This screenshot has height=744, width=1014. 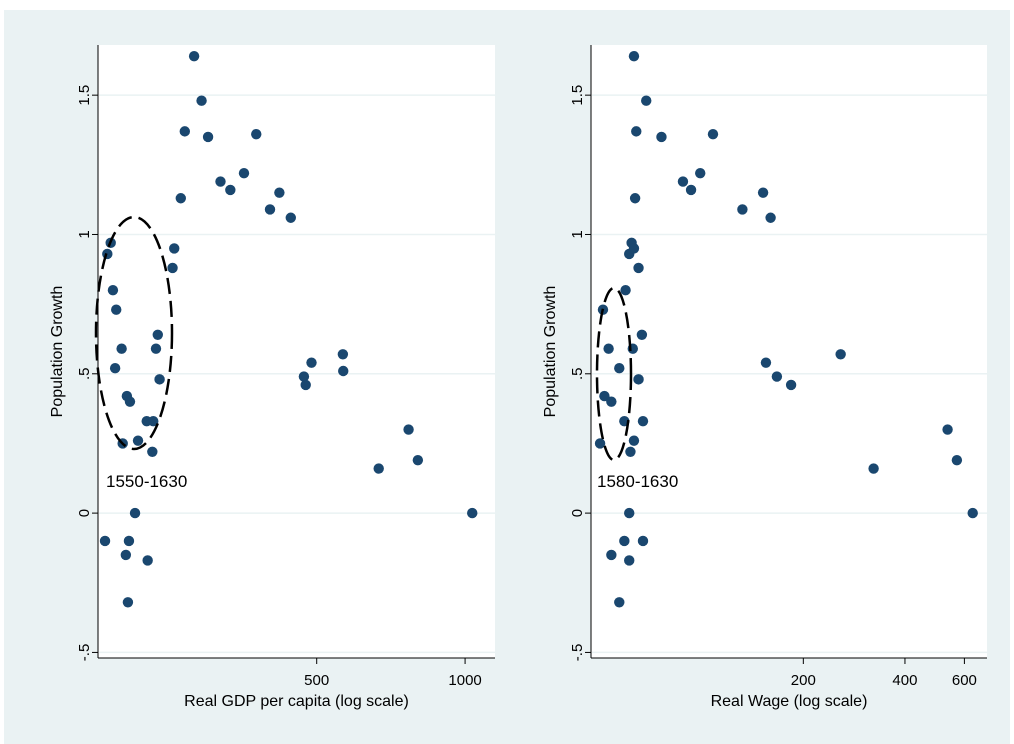 I want to click on x-tick-label: 500, so click(x=316, y=680).